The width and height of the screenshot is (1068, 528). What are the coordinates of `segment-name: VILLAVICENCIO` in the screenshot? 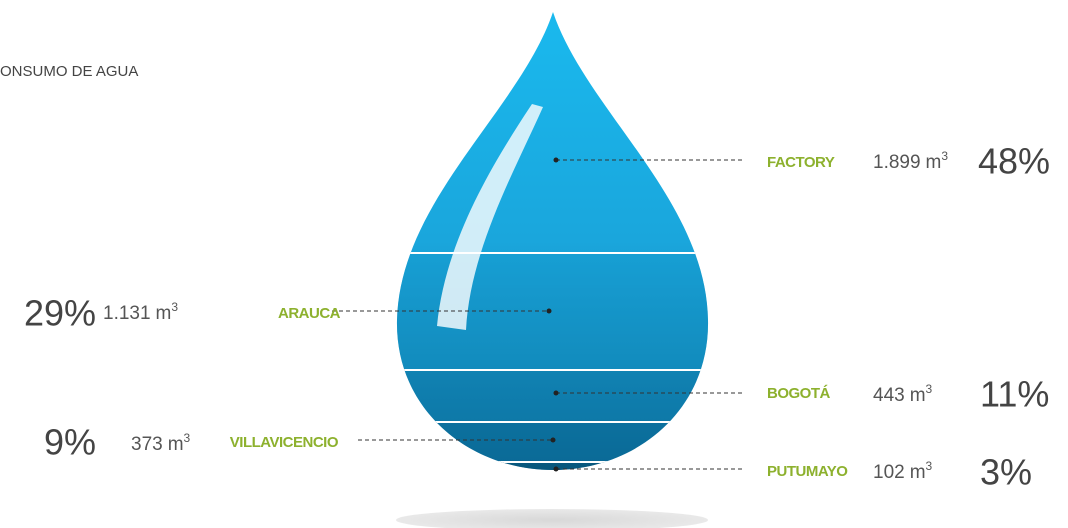 It's located at (284, 442).